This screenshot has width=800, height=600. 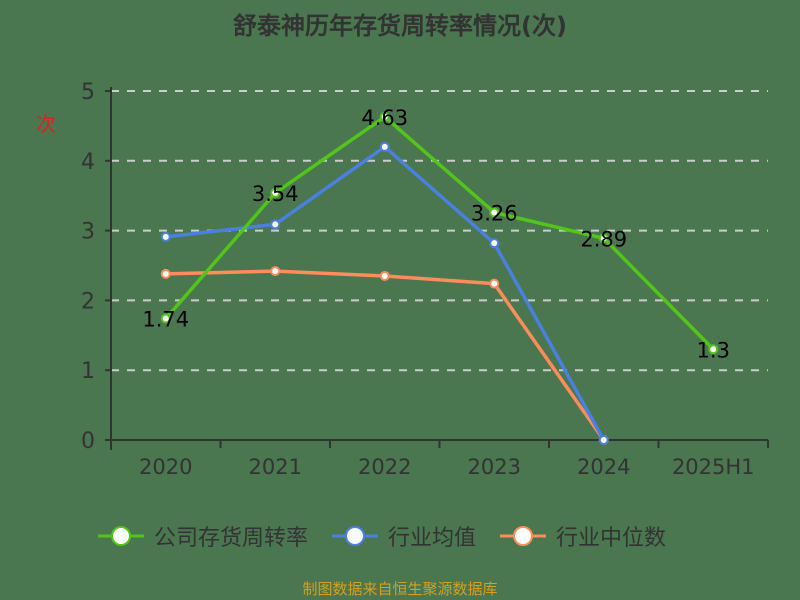 I want to click on data-label: 4.63, so click(x=384, y=118).